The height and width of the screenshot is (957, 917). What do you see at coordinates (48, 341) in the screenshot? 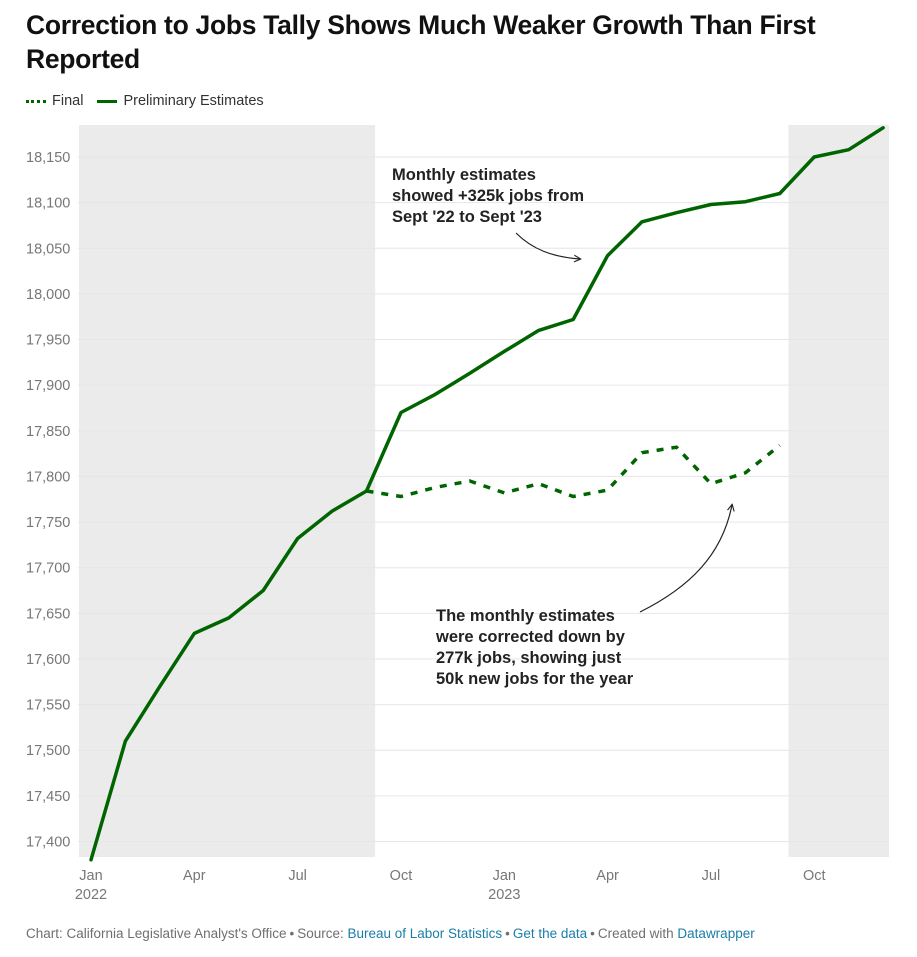
I see `y-tick-label: 17,950` at bounding box center [48, 341].